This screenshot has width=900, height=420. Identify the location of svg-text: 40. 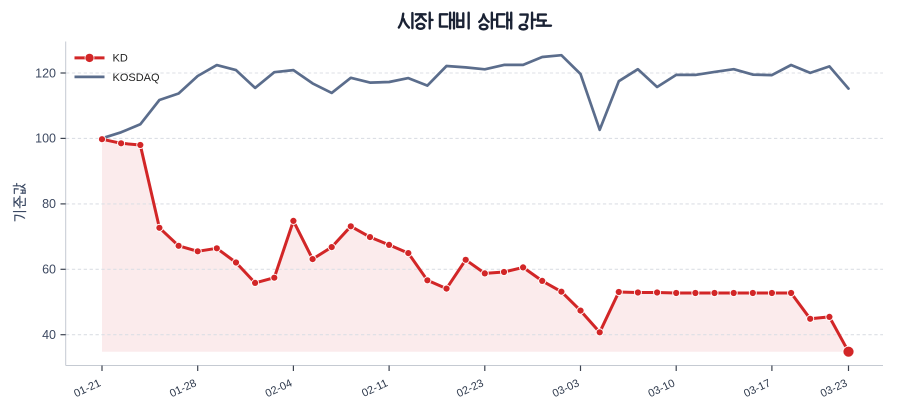
(49, 335).